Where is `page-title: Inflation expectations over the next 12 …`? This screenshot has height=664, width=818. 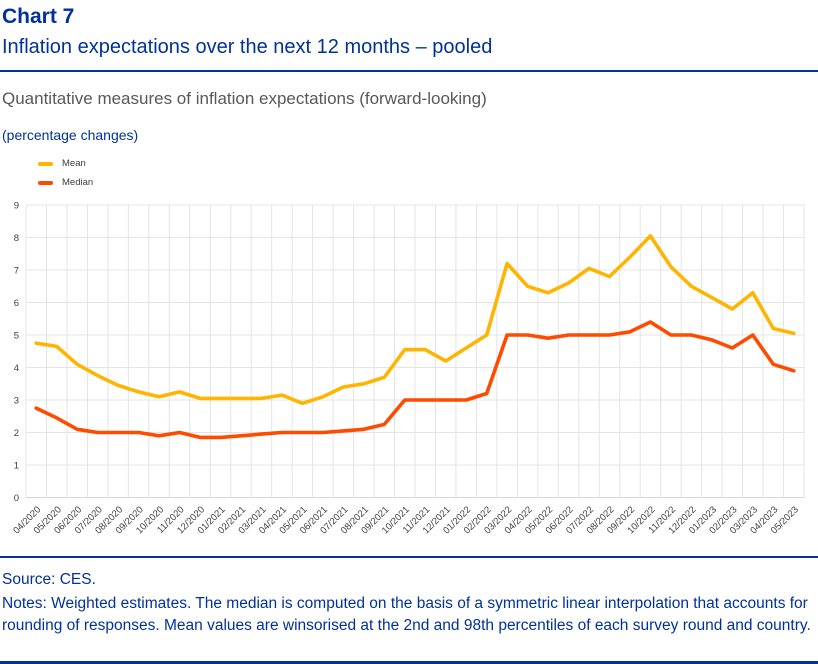 page-title: Inflation expectations over the next 12 … is located at coordinates (247, 47).